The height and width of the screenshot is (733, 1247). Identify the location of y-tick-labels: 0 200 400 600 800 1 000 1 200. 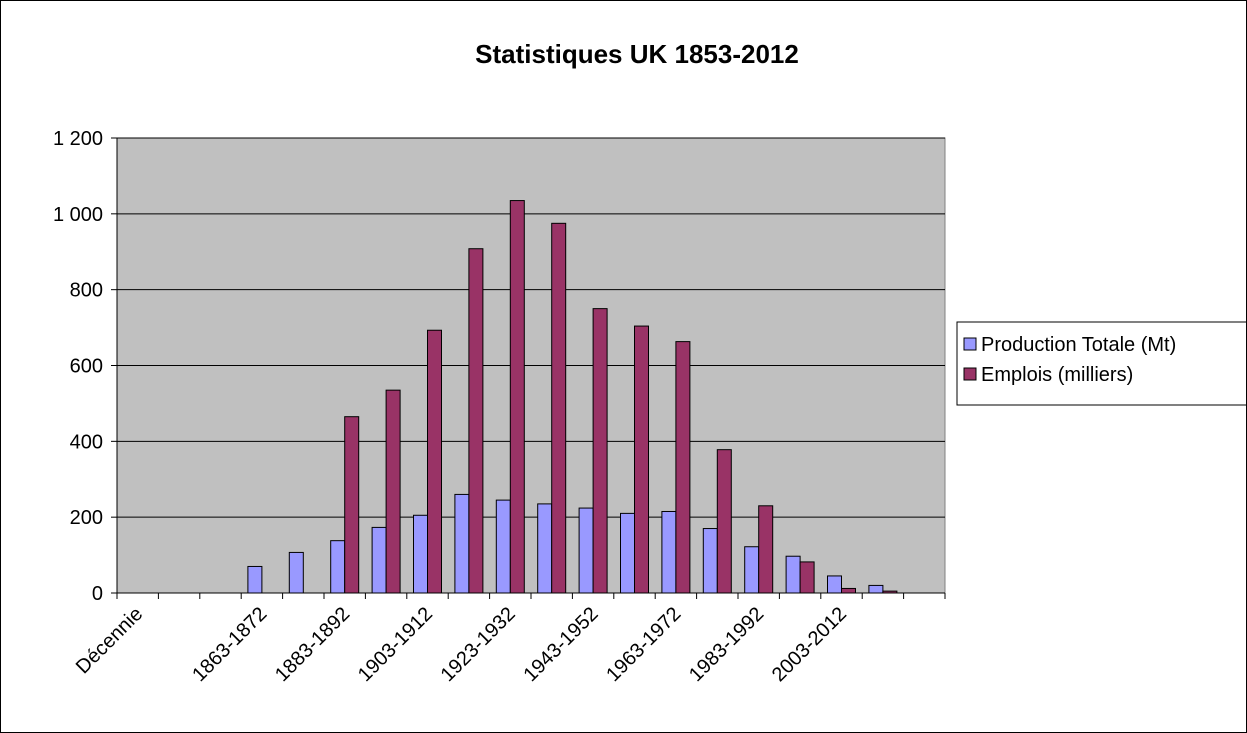
(78, 366).